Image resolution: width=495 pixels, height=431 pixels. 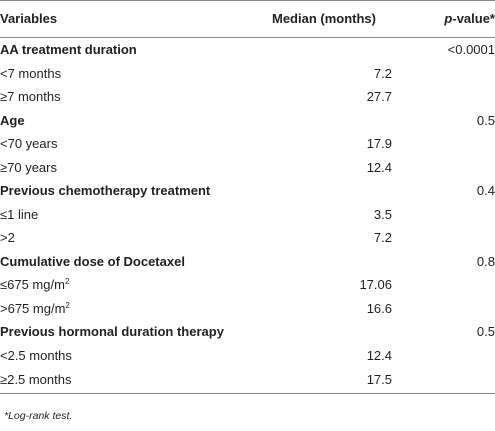 I want to click on table-row: ≤675 mg/m2 17.06, so click(x=247, y=285).